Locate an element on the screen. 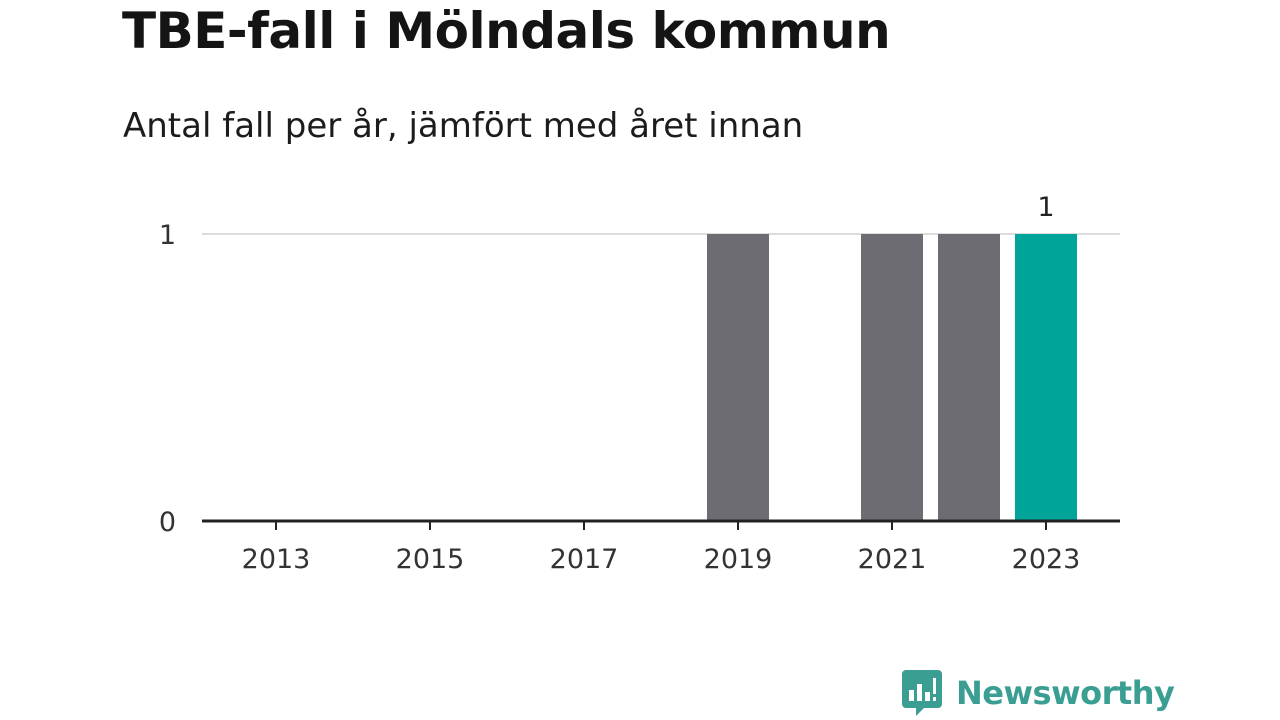 The height and width of the screenshot is (720, 1280). data-label: 1 is located at coordinates (1045, 207).